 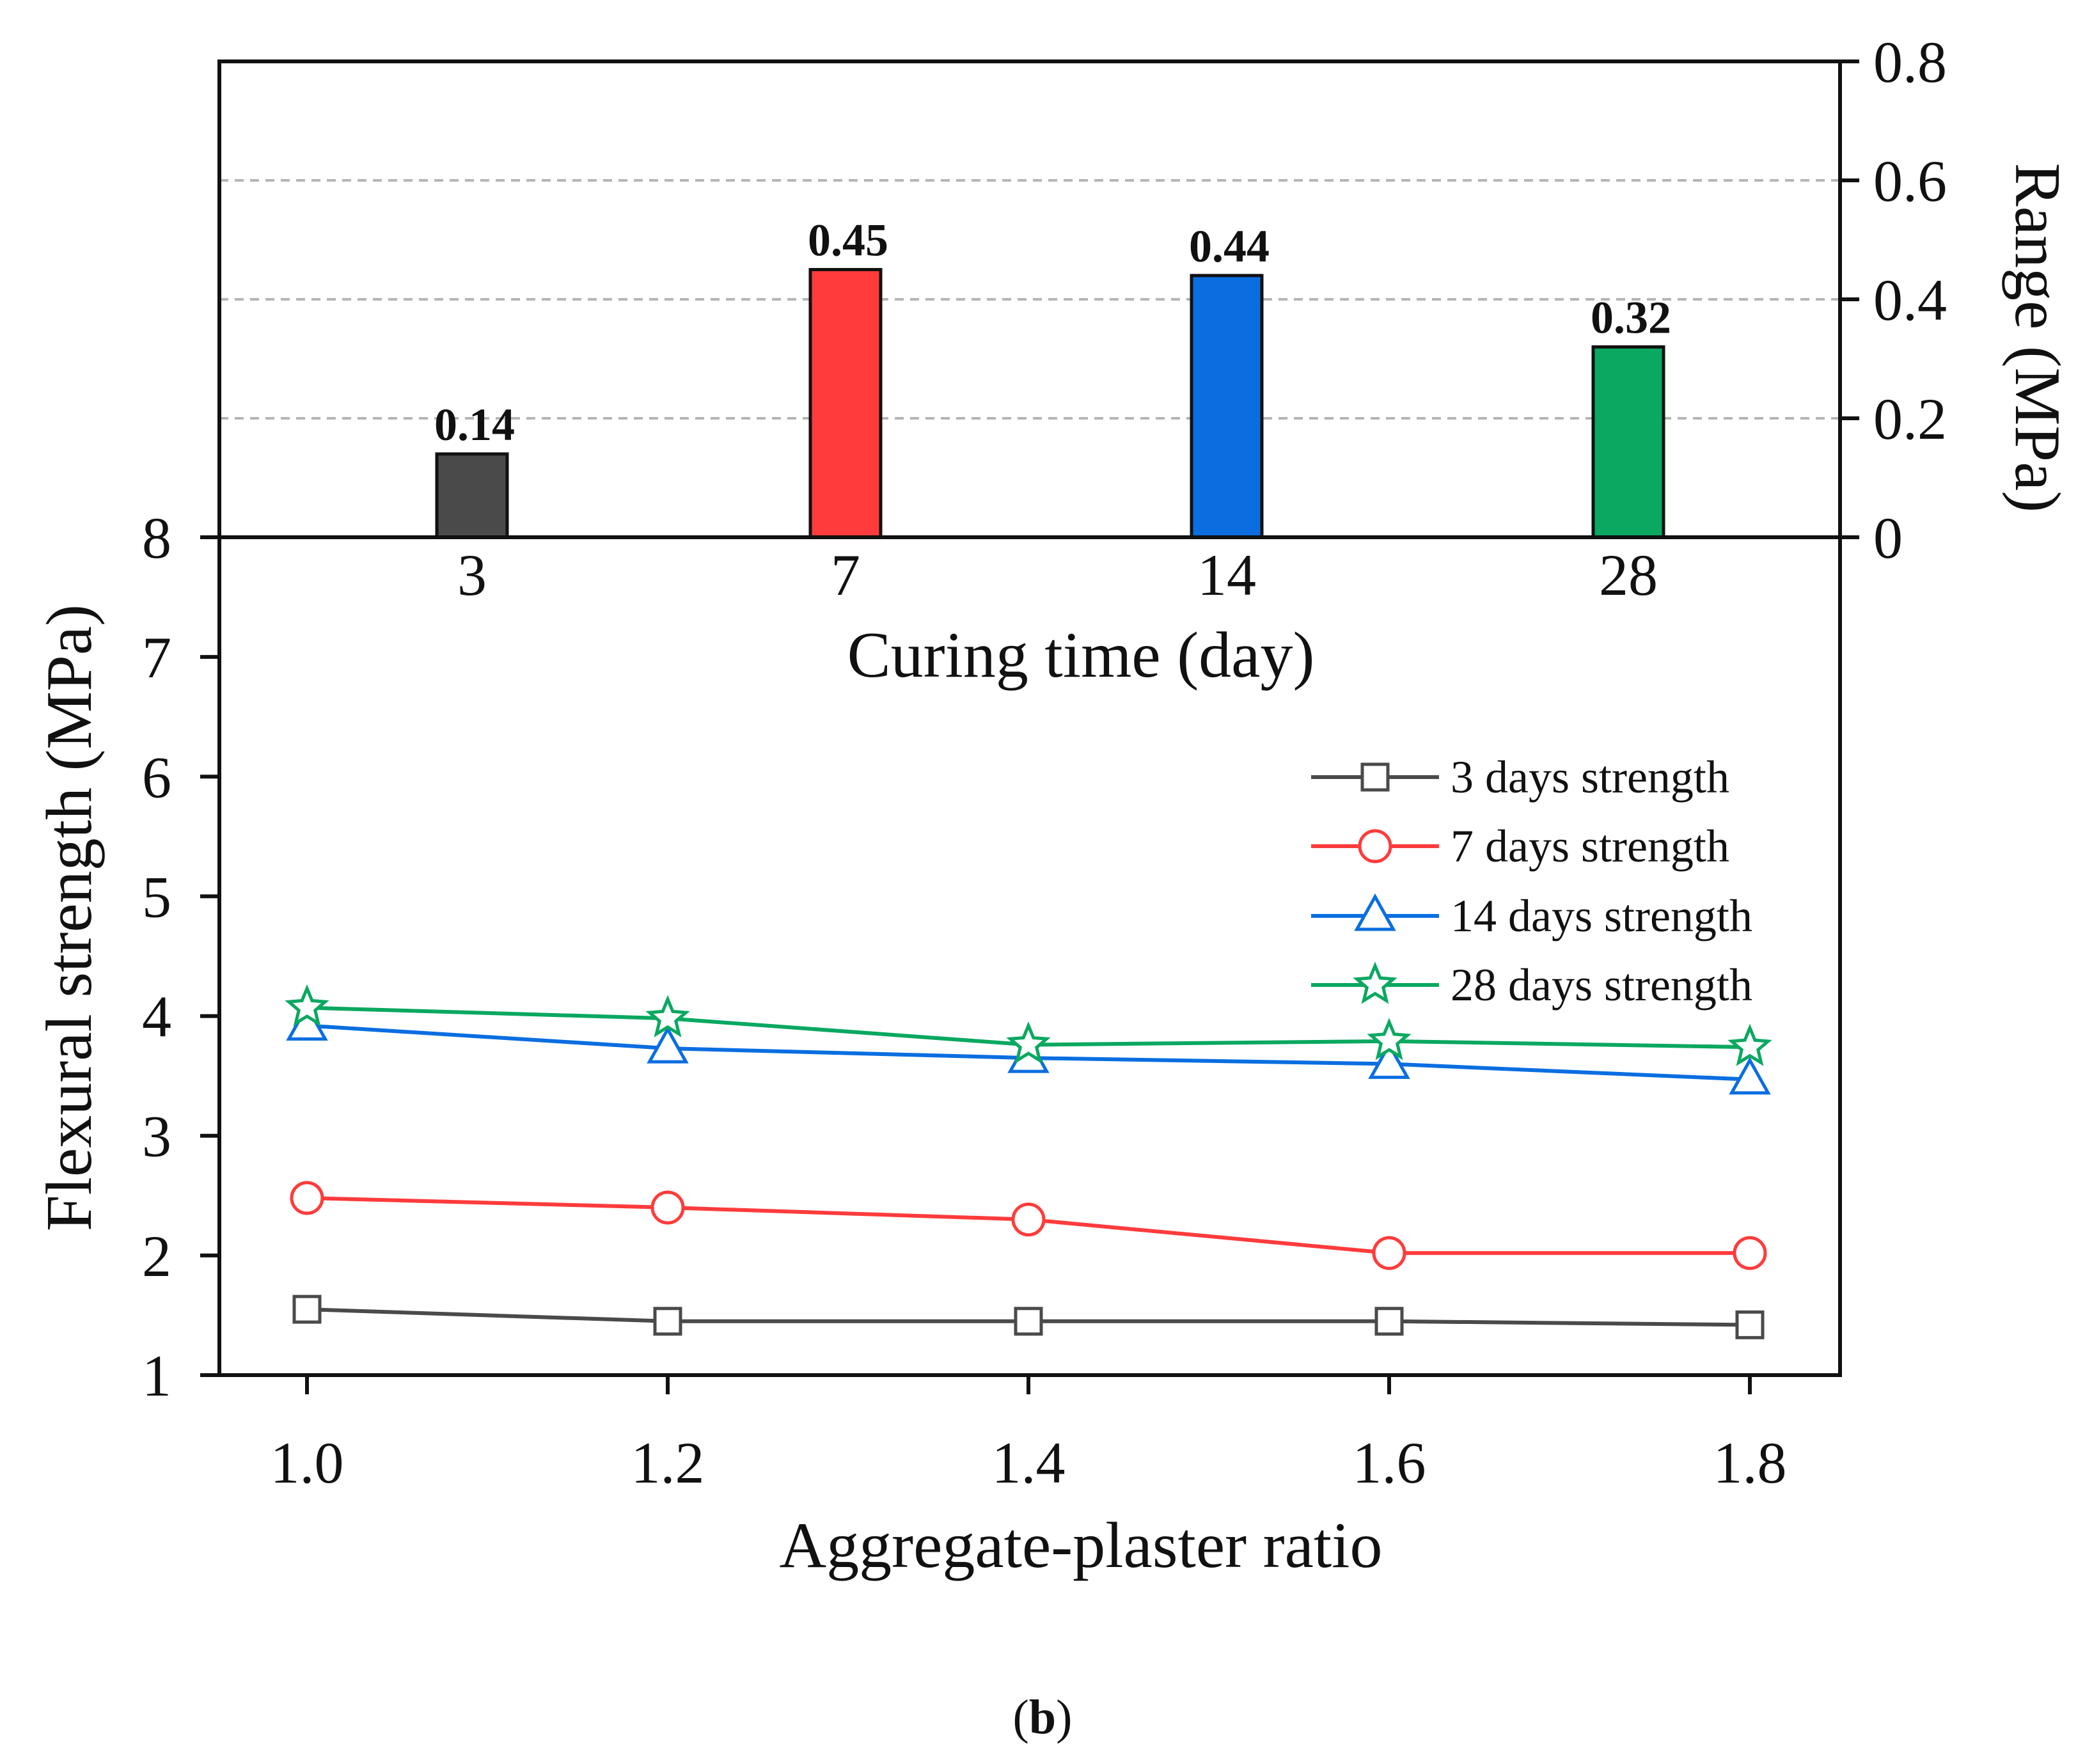 I want to click on bar-value-labels: 0.14 0.45 0.44 0.32, so click(x=1052, y=332).